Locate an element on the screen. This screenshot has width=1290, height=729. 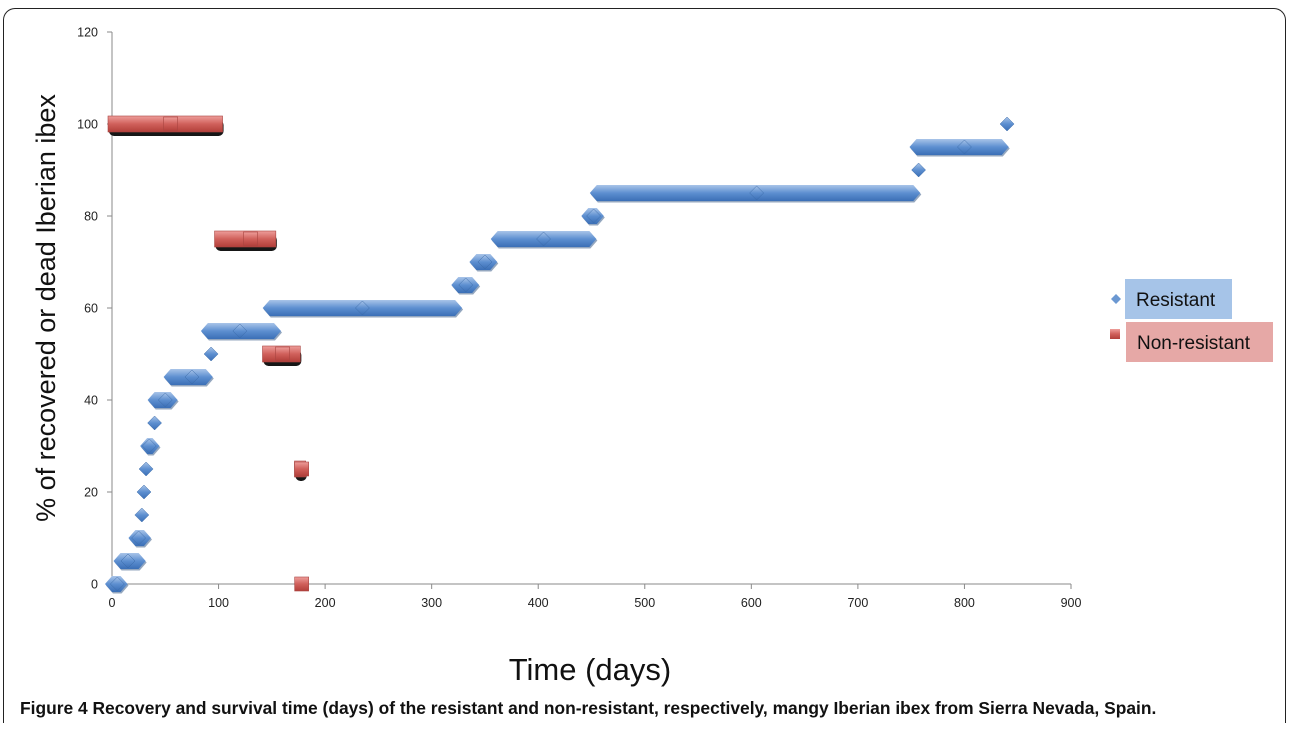
y-tick-label: 60 is located at coordinates (91, 309).